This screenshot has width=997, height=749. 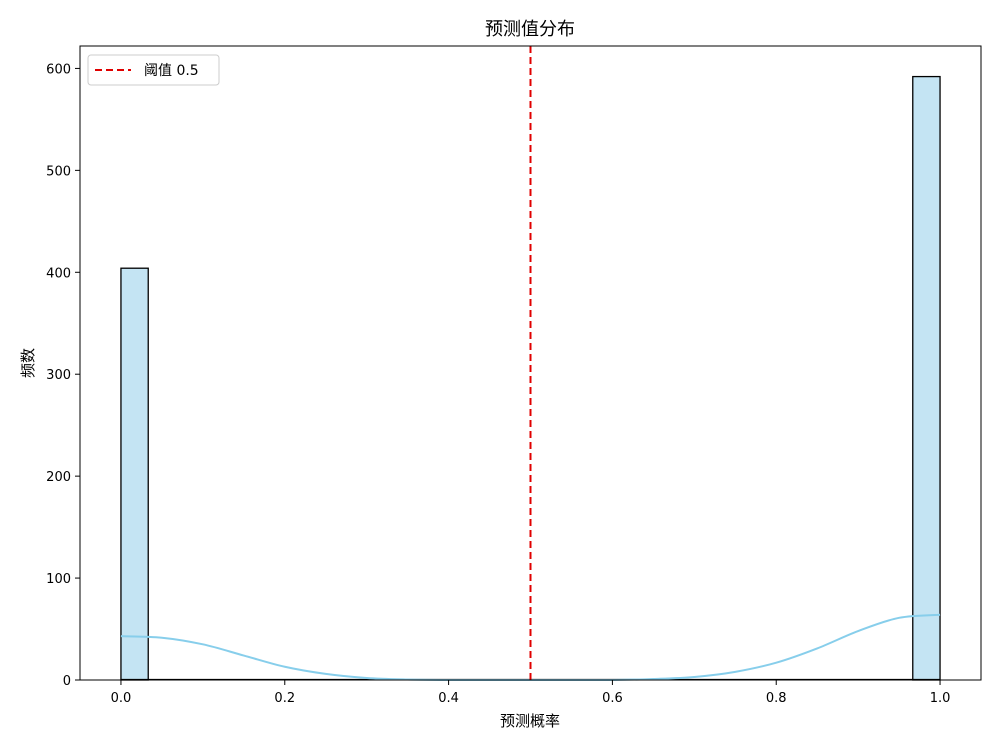 What do you see at coordinates (940, 698) in the screenshot?
I see `x-tick-label: 1.0` at bounding box center [940, 698].